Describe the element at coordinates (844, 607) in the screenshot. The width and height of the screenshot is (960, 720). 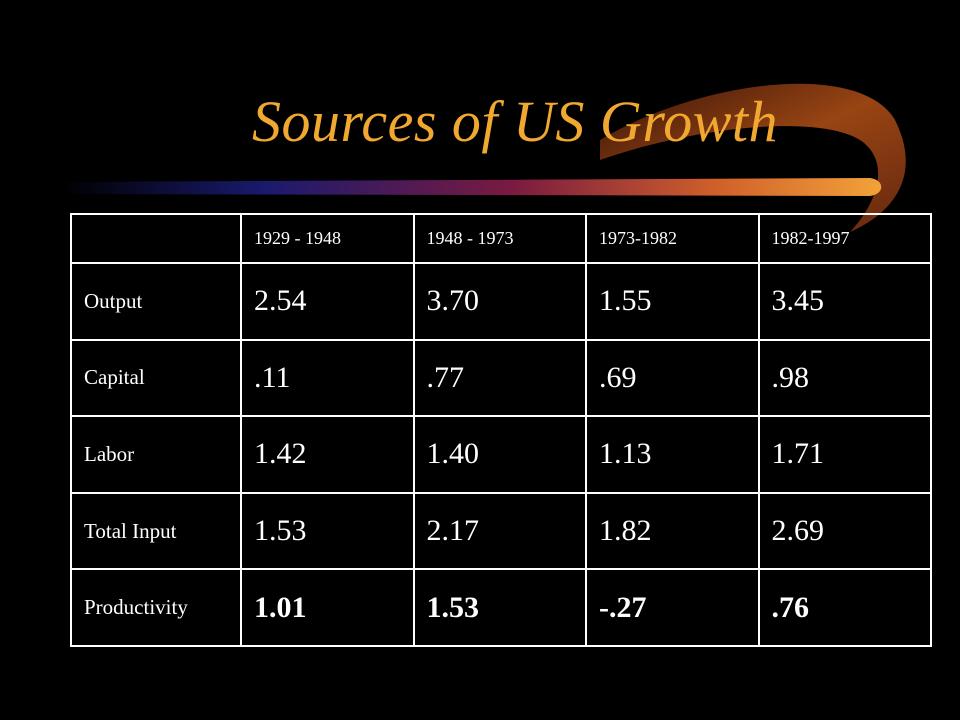
I see `table-cell: .76` at that location.